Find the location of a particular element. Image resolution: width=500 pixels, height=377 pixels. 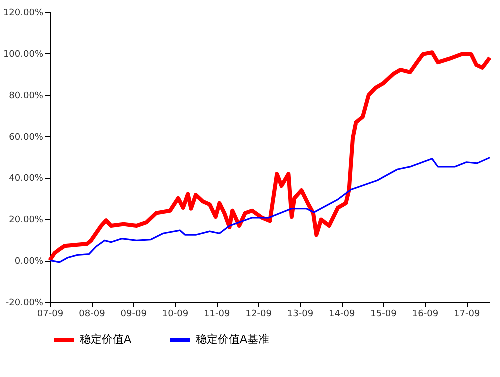

y-tick-label: 60.00% is located at coordinates (26, 137).